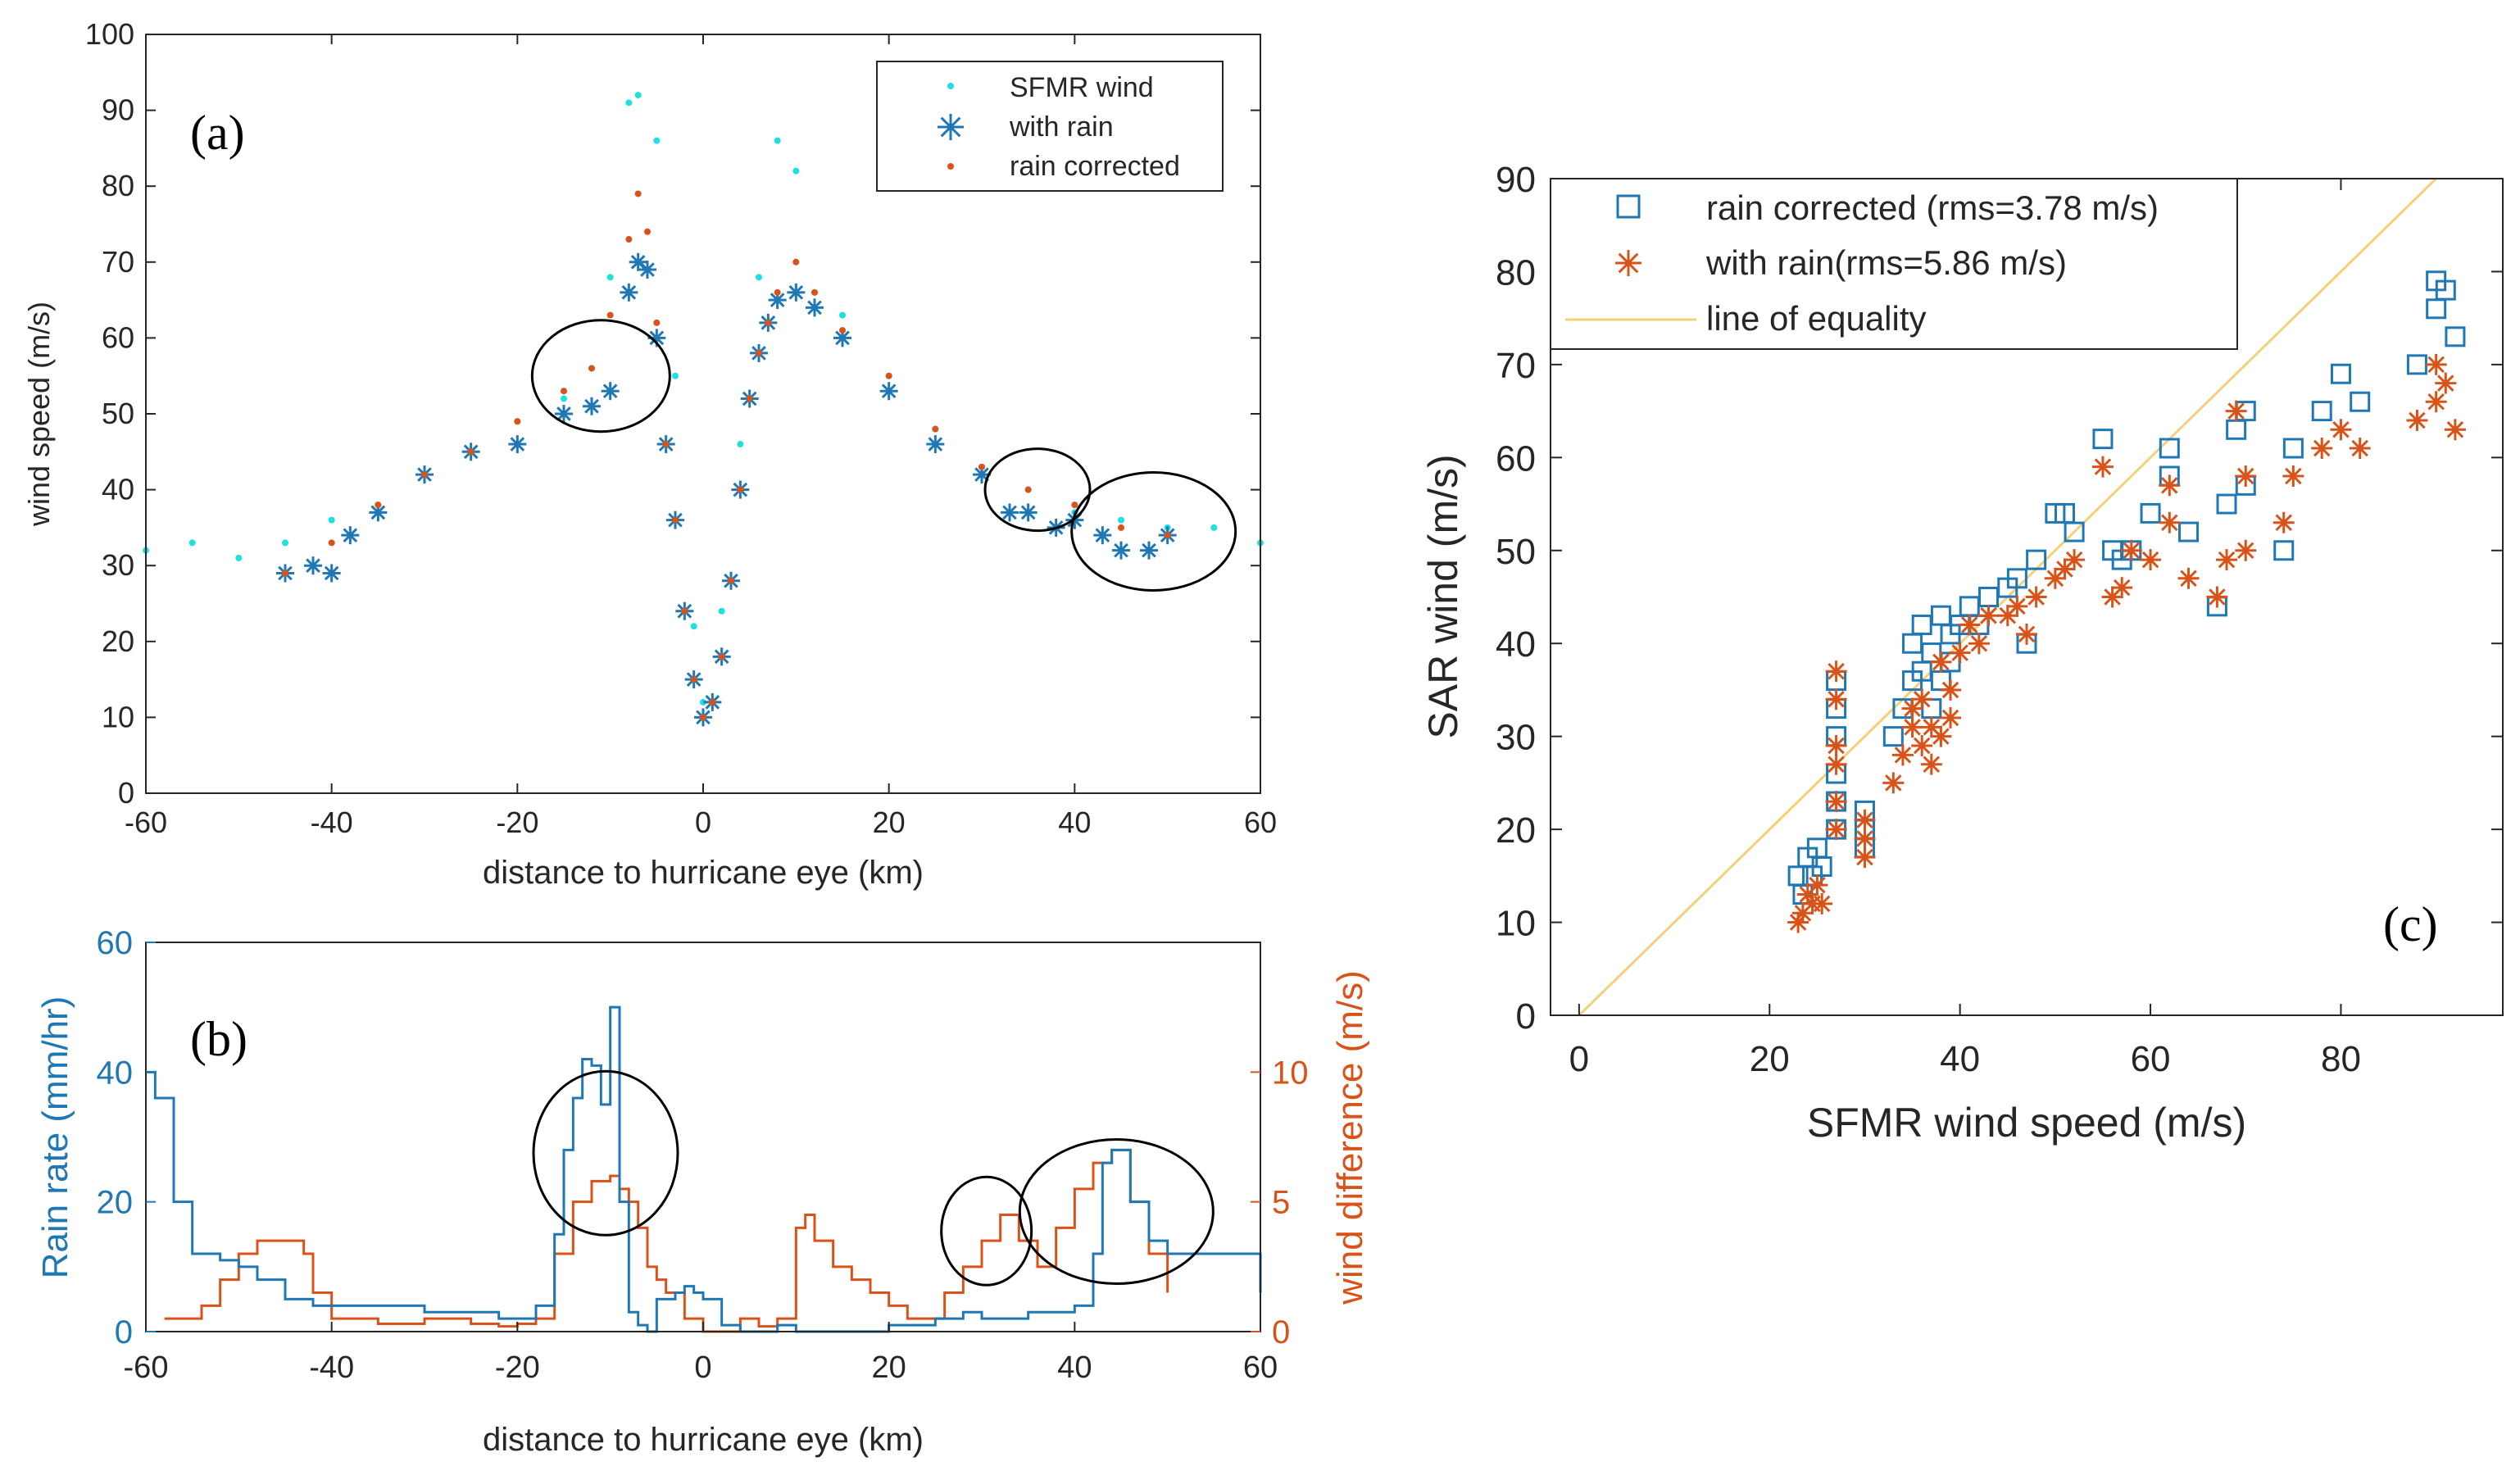  I want to click on panel-b-xtick-label: 0, so click(702, 1367).